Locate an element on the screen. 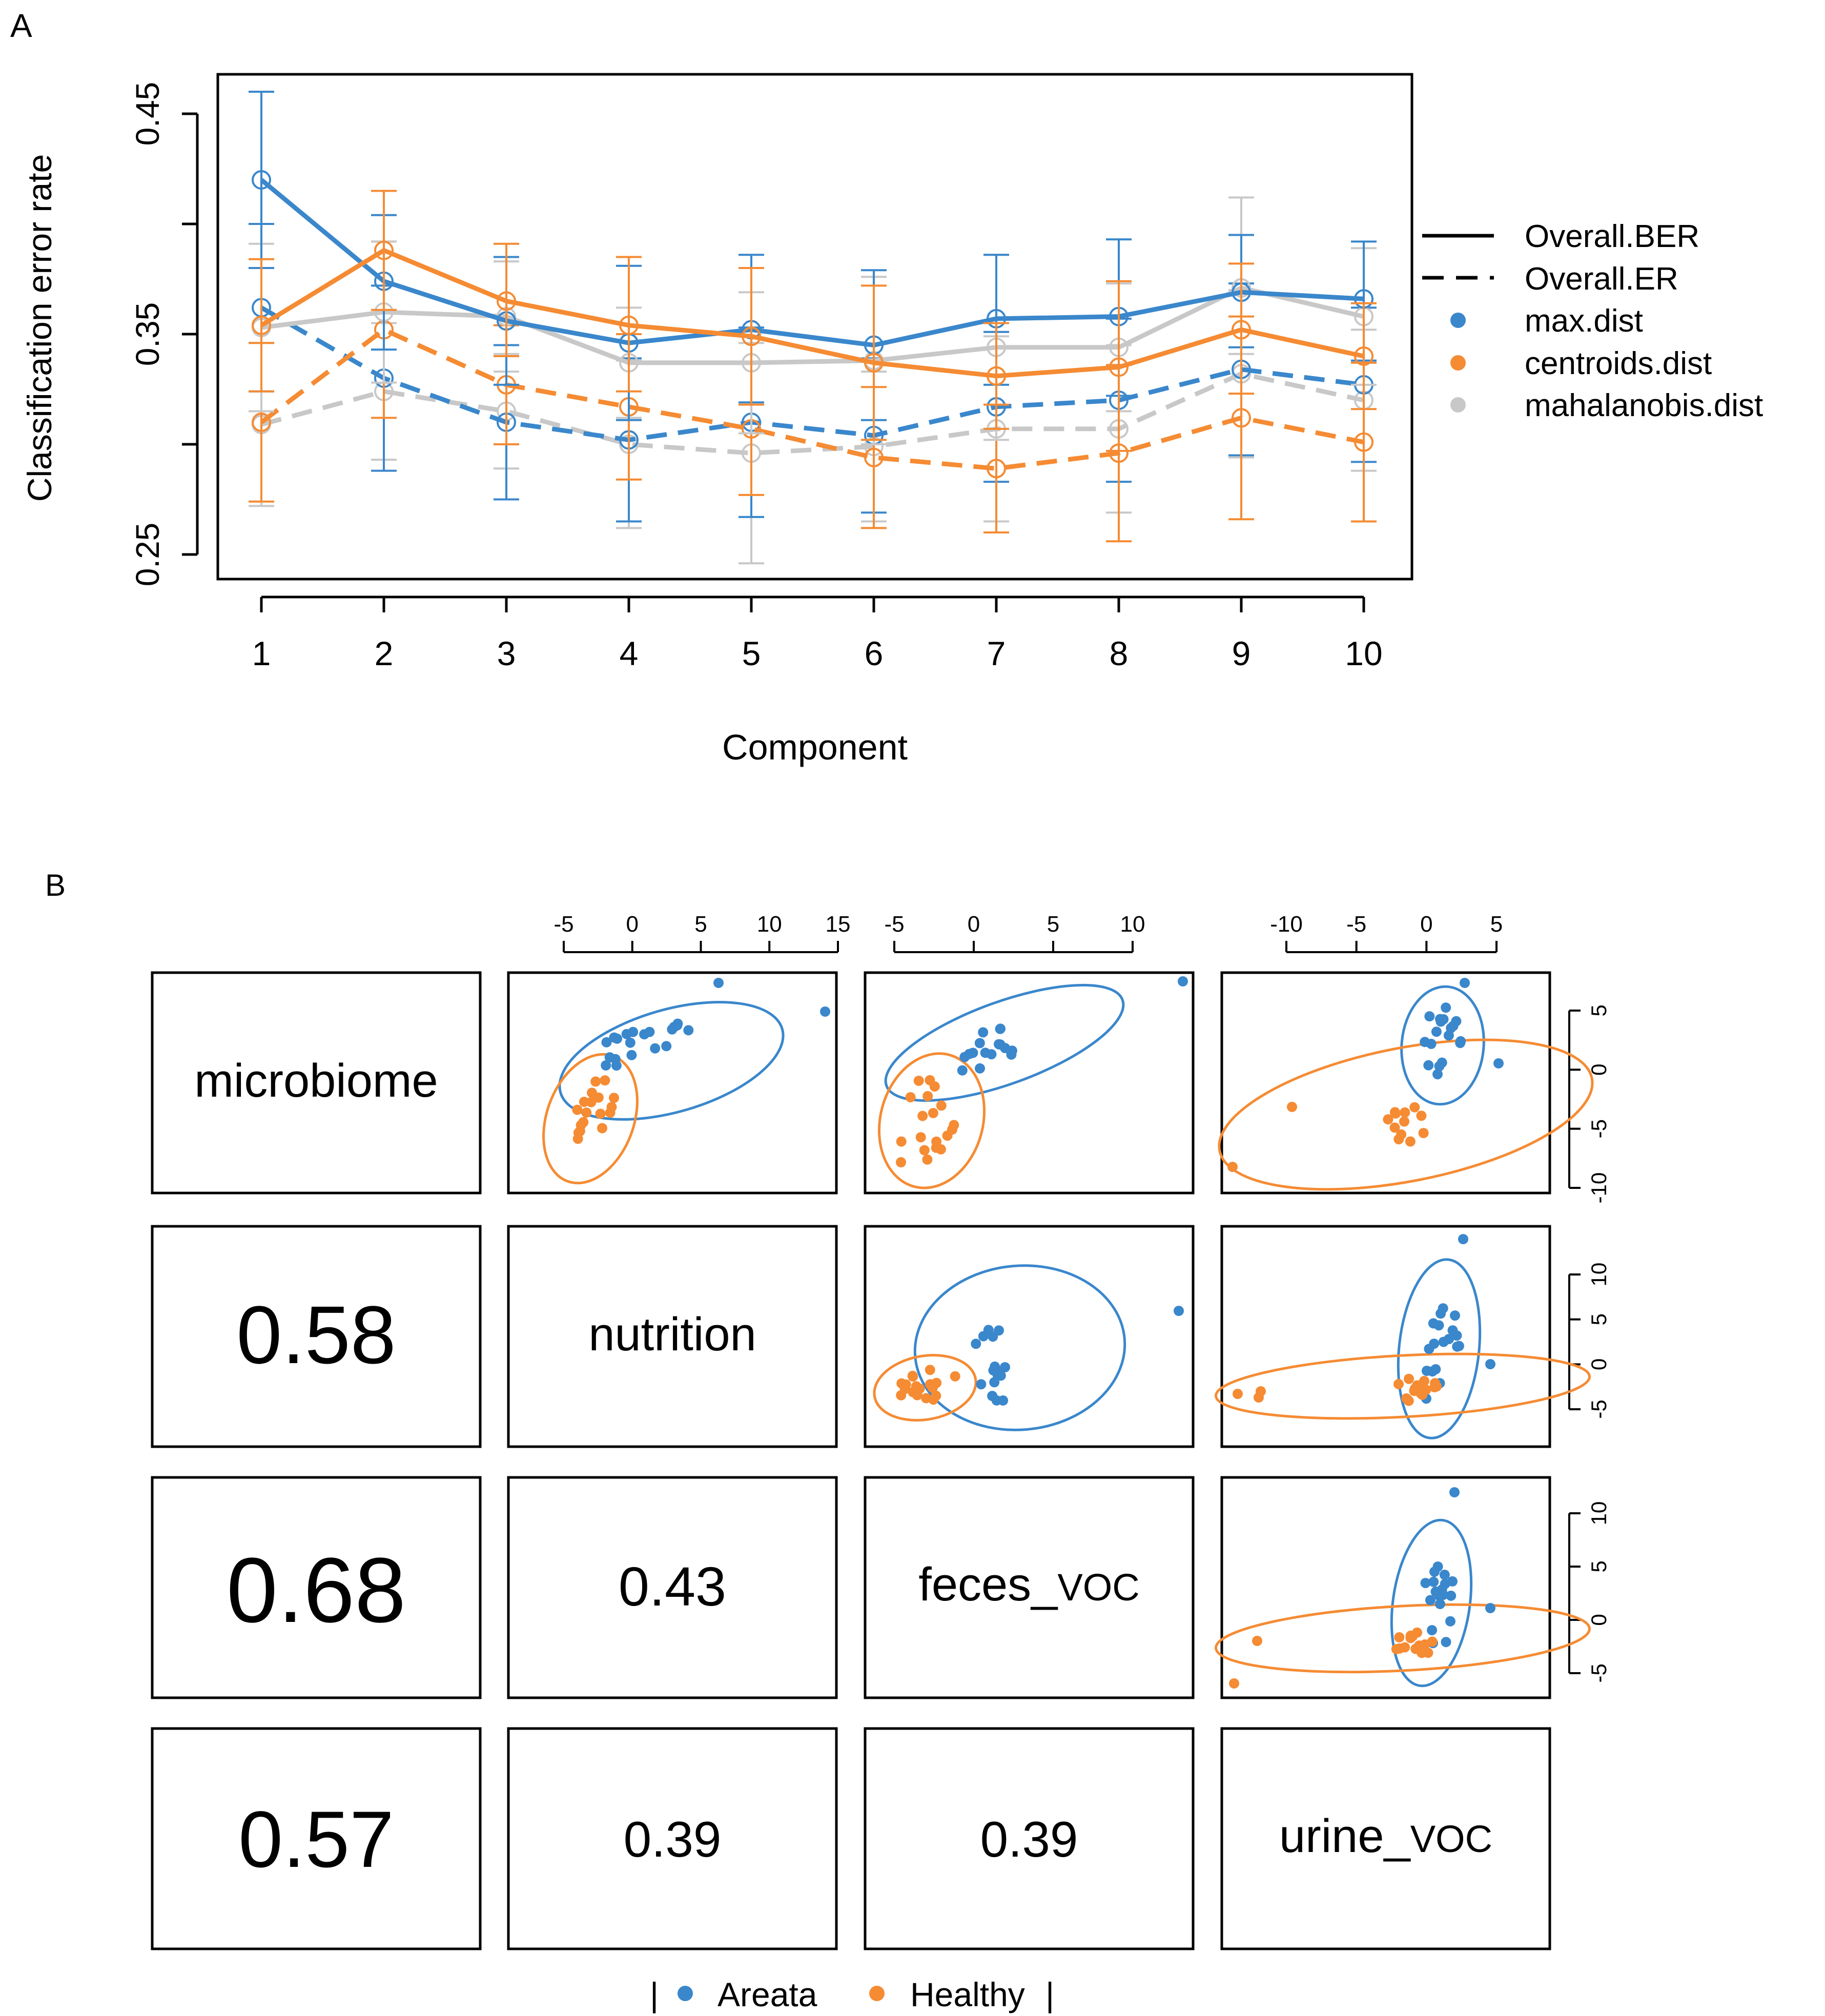 The height and width of the screenshot is (2016, 1825). x-tick-label: 3 is located at coordinates (506, 653).